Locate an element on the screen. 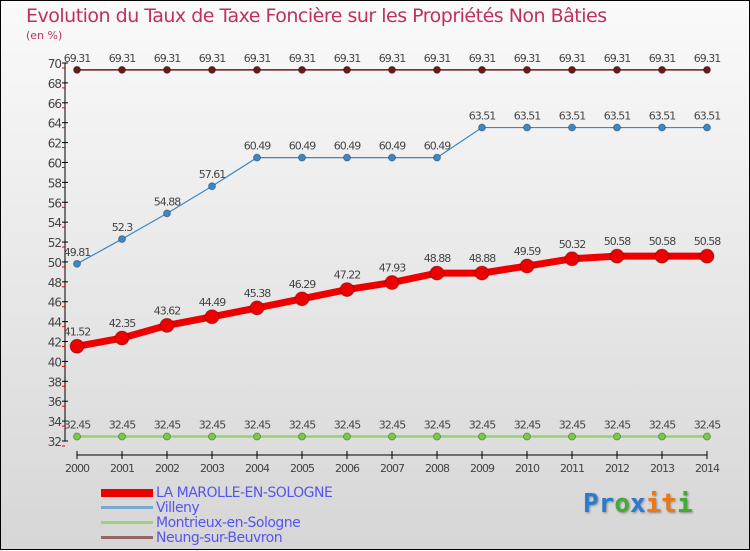  legend-label: Villeny is located at coordinates (178, 507).